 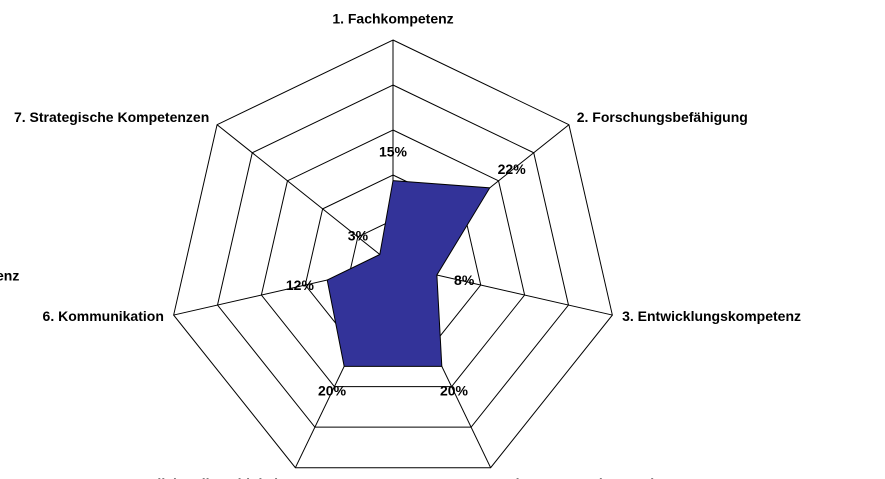 What do you see at coordinates (9, 276) in the screenshot?
I see `annotation: enz` at bounding box center [9, 276].